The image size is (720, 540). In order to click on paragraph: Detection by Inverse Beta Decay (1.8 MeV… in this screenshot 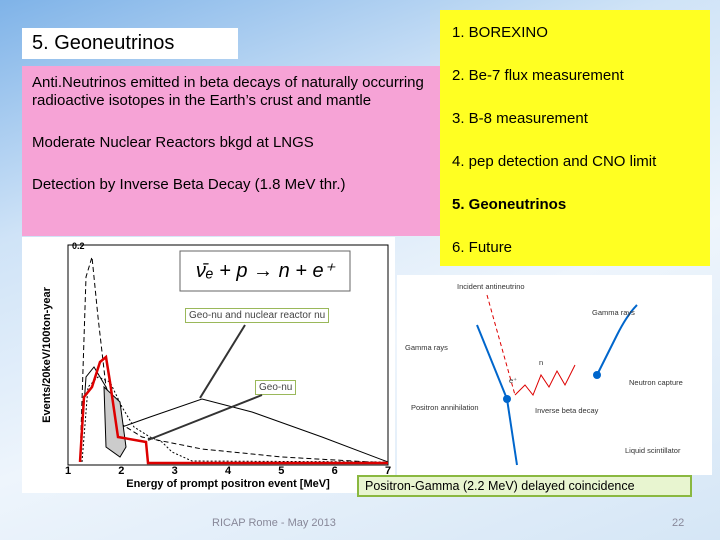, I will do `click(189, 184)`.